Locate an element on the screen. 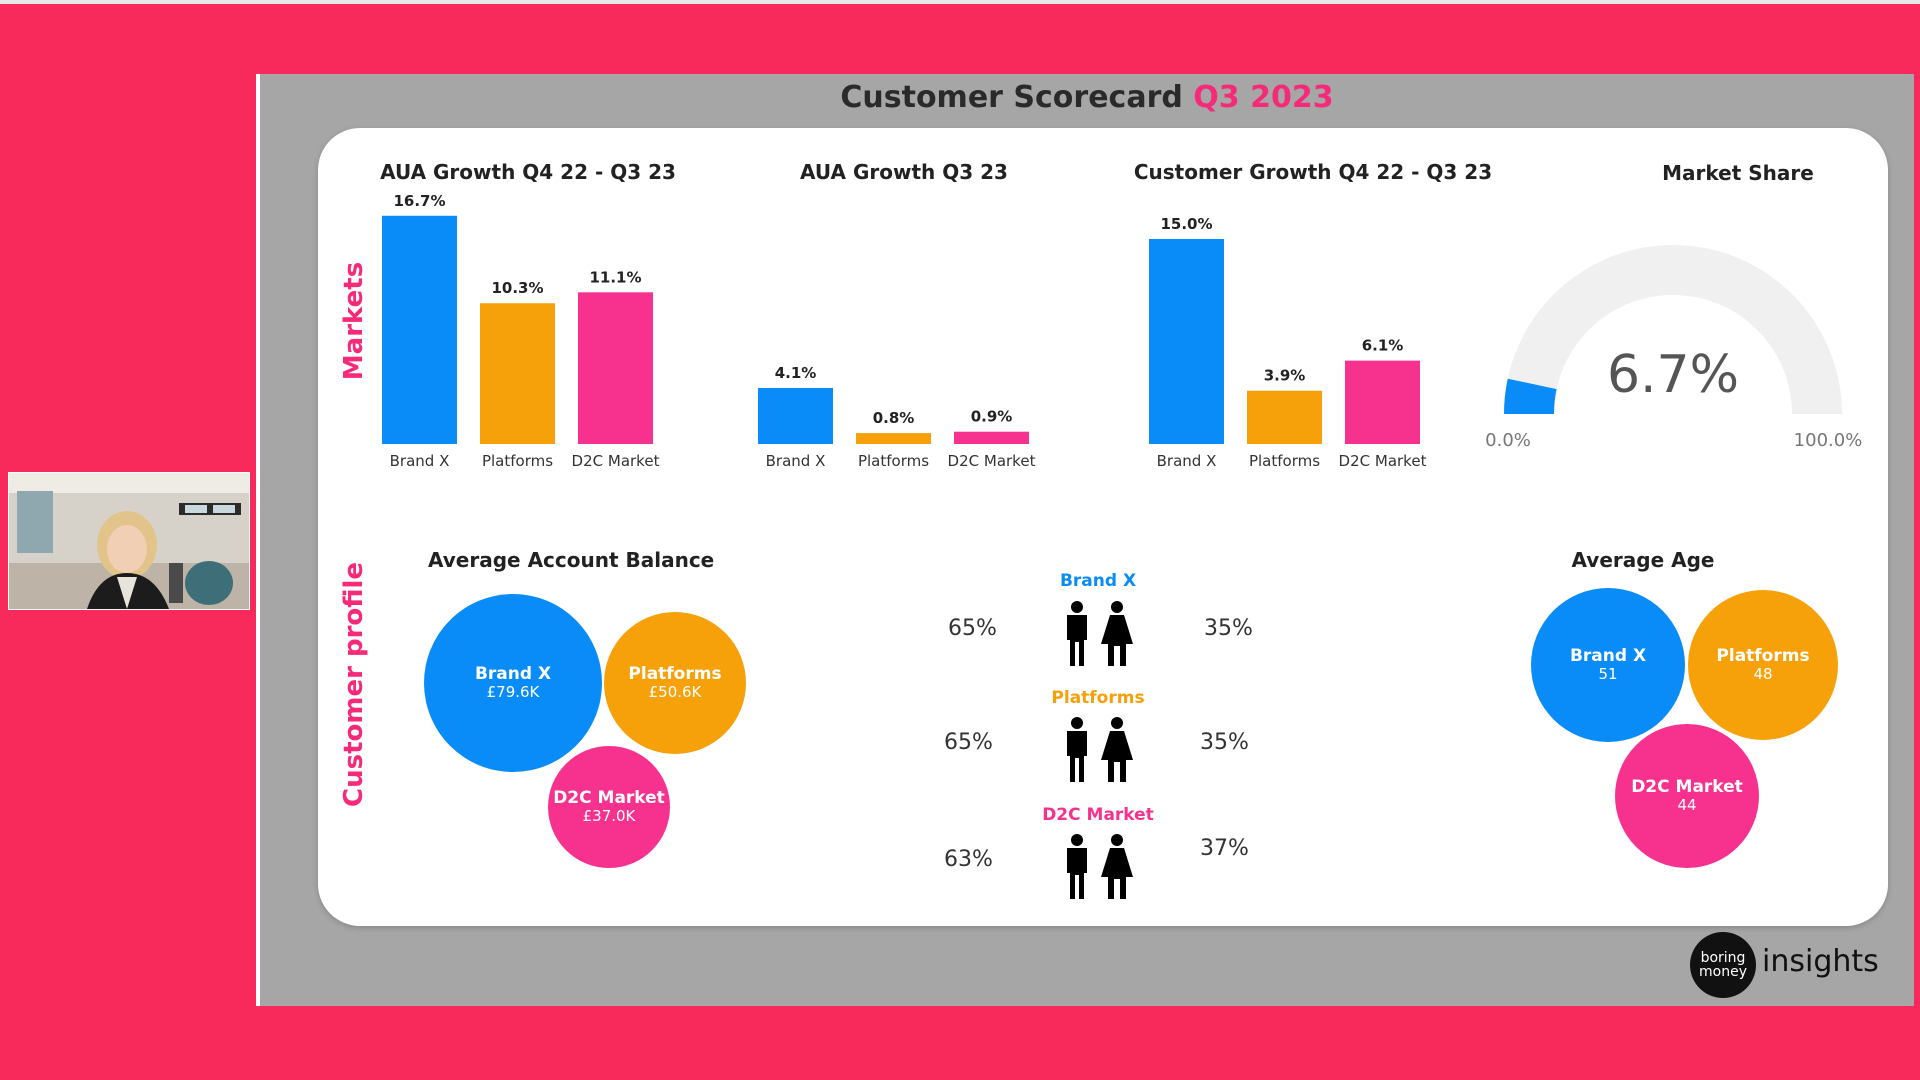 The width and height of the screenshot is (1920, 1080). average-age-title: Average Age is located at coordinates (1643, 560).